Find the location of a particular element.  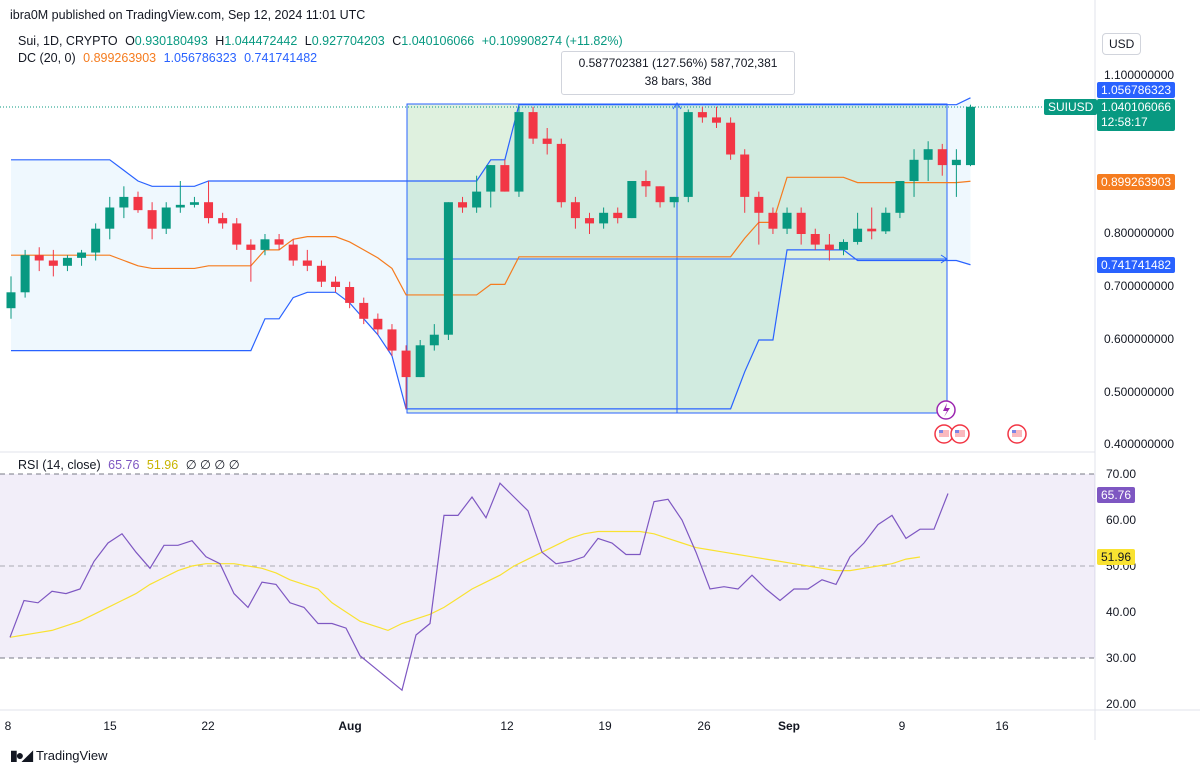

close-value: 1.040106066 is located at coordinates (438, 41).